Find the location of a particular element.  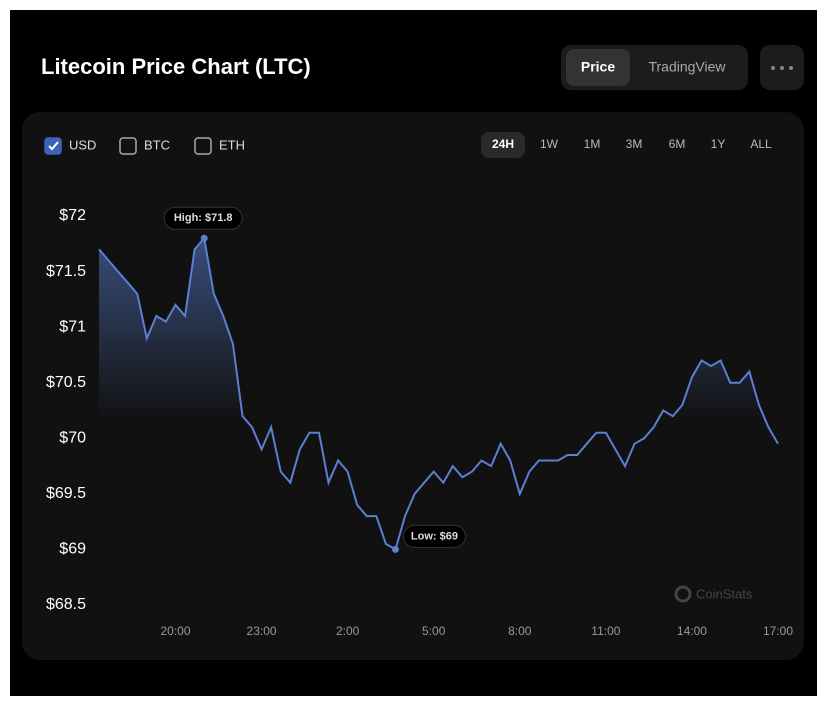

high-annotation: High: $71.8 is located at coordinates (203, 218).